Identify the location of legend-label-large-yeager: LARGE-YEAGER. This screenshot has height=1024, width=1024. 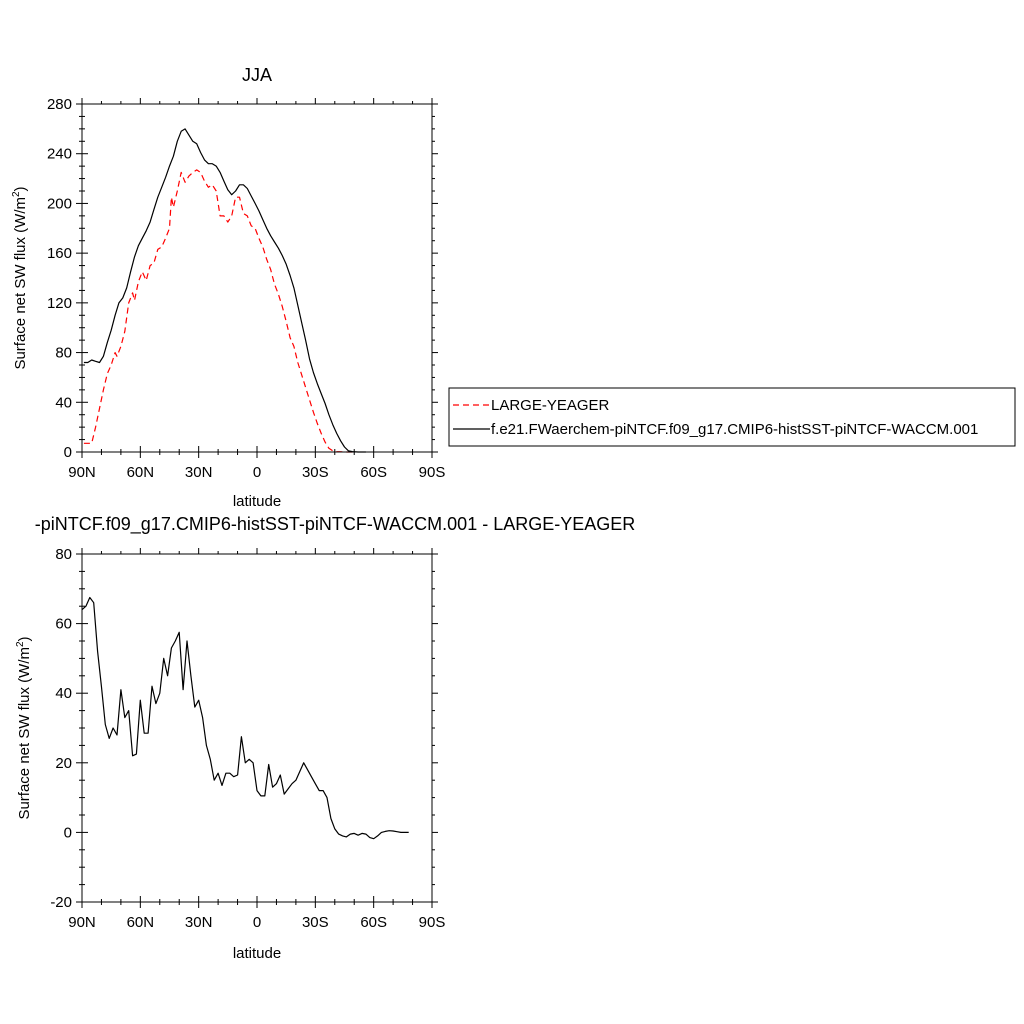
(550, 405).